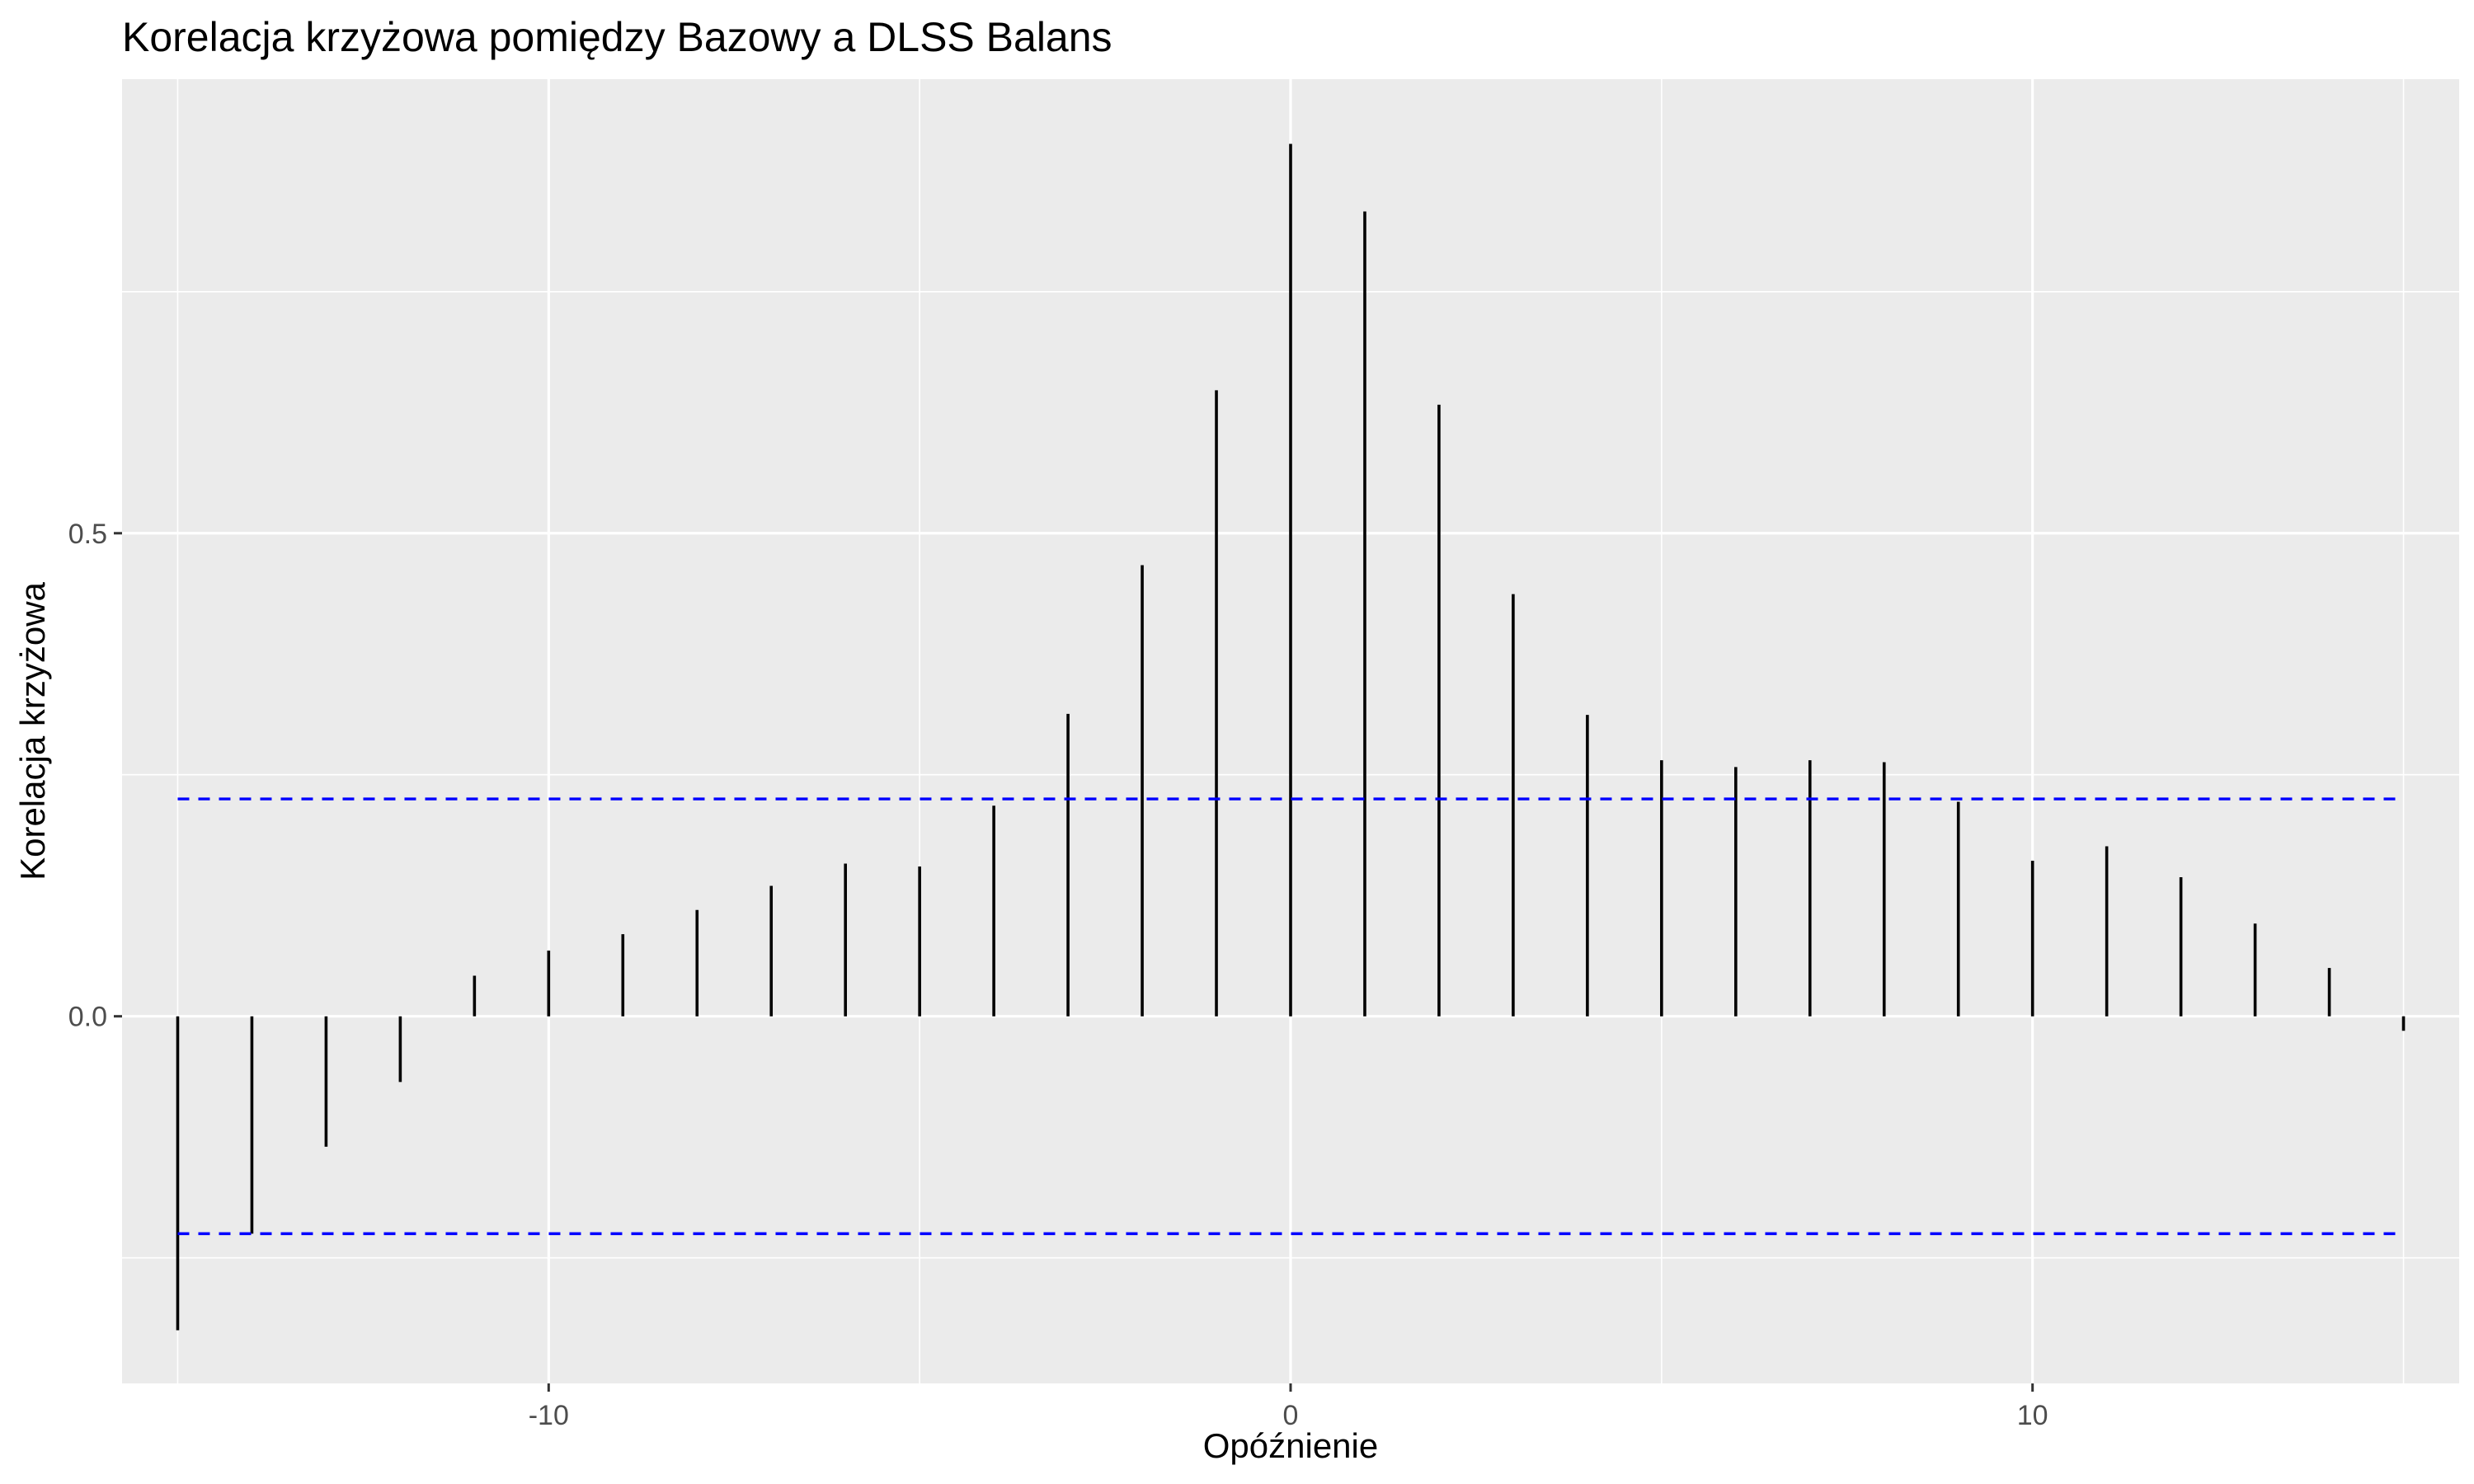 This screenshot has width=2474, height=1484. Describe the element at coordinates (549, 1415) in the screenshot. I see `x-tick-label: -10` at that location.